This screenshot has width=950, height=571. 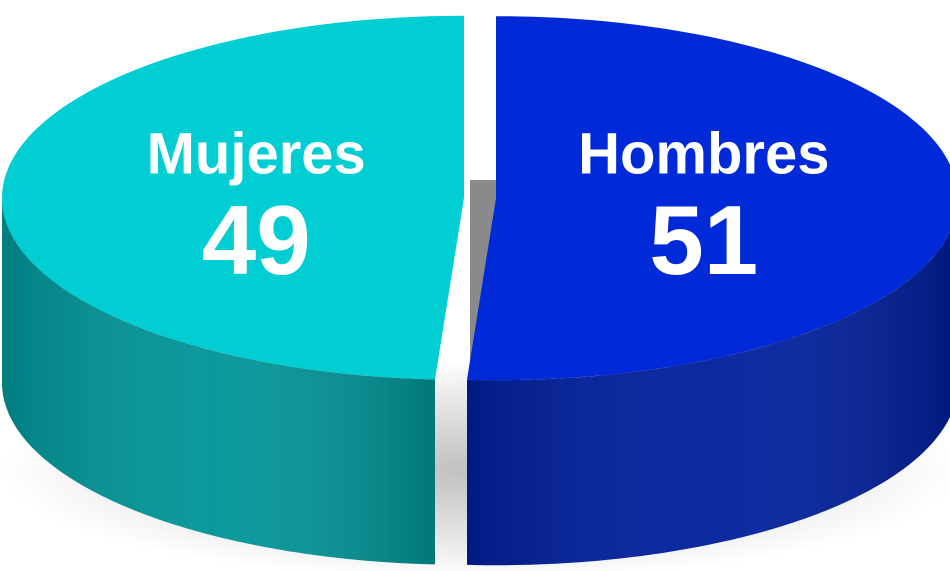 I want to click on slice-value: 49, so click(x=256, y=240).